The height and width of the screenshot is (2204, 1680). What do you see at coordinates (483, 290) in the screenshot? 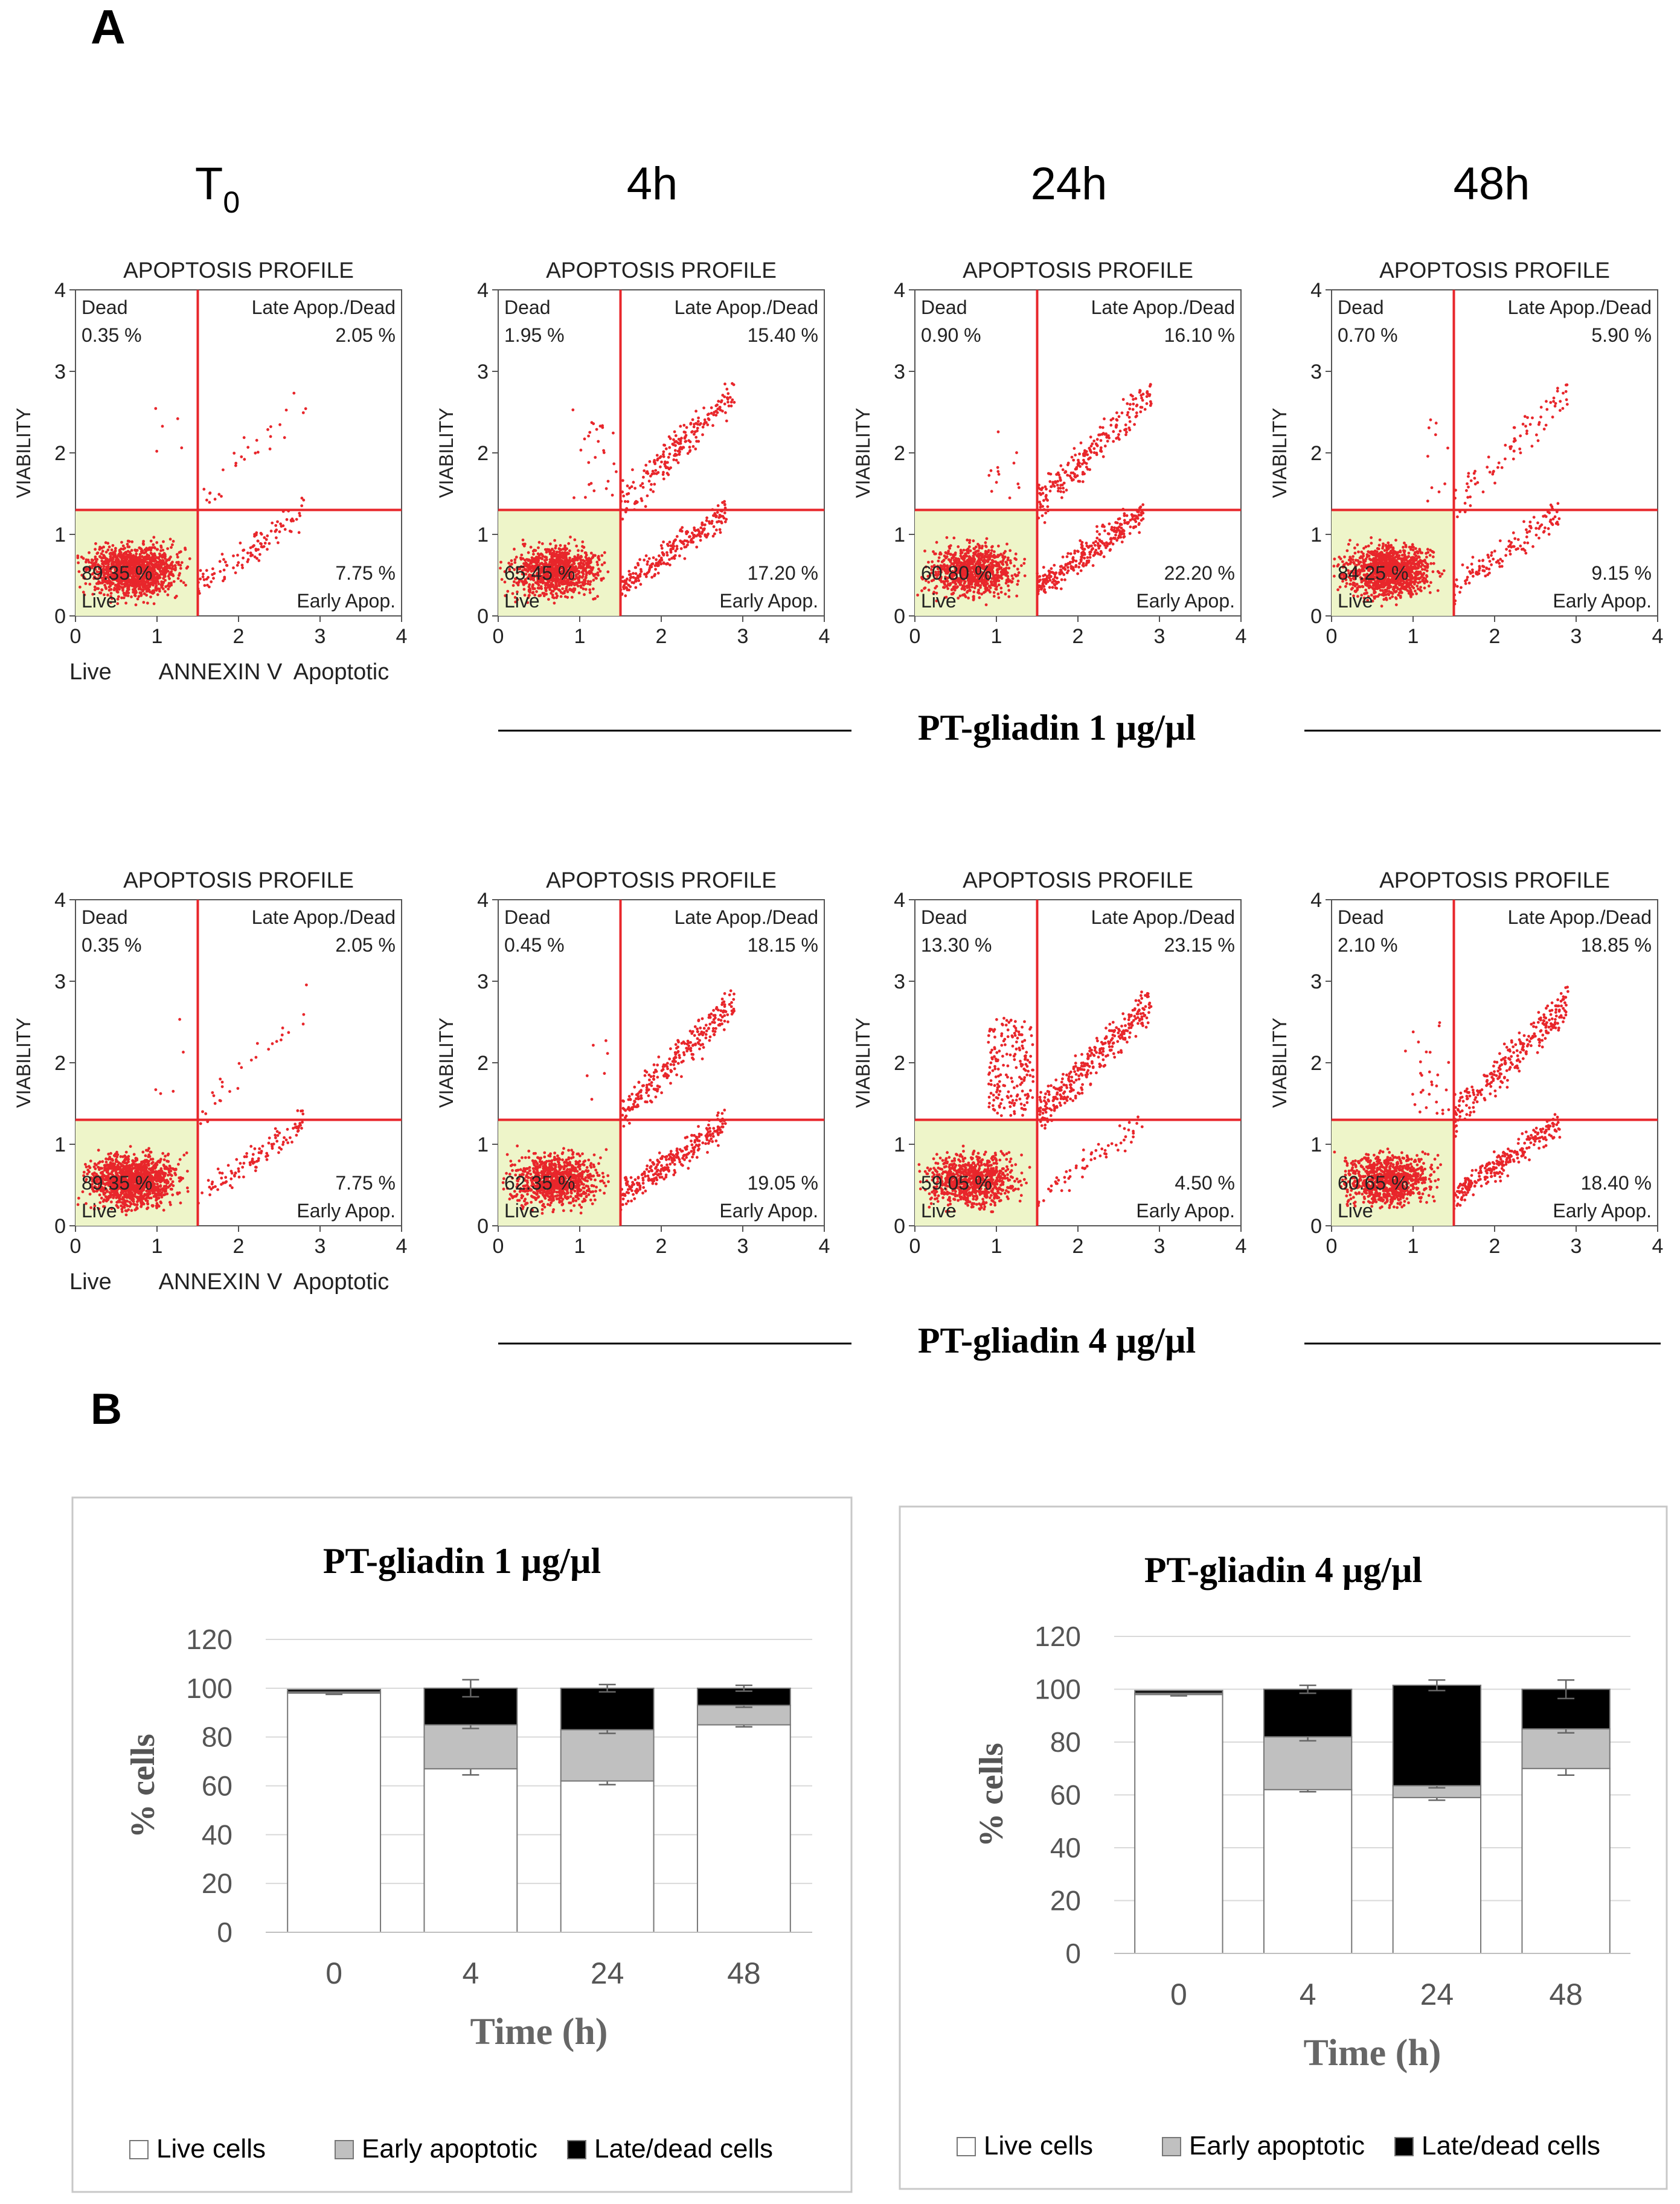
I see `y-tick-label: 4` at bounding box center [483, 290].